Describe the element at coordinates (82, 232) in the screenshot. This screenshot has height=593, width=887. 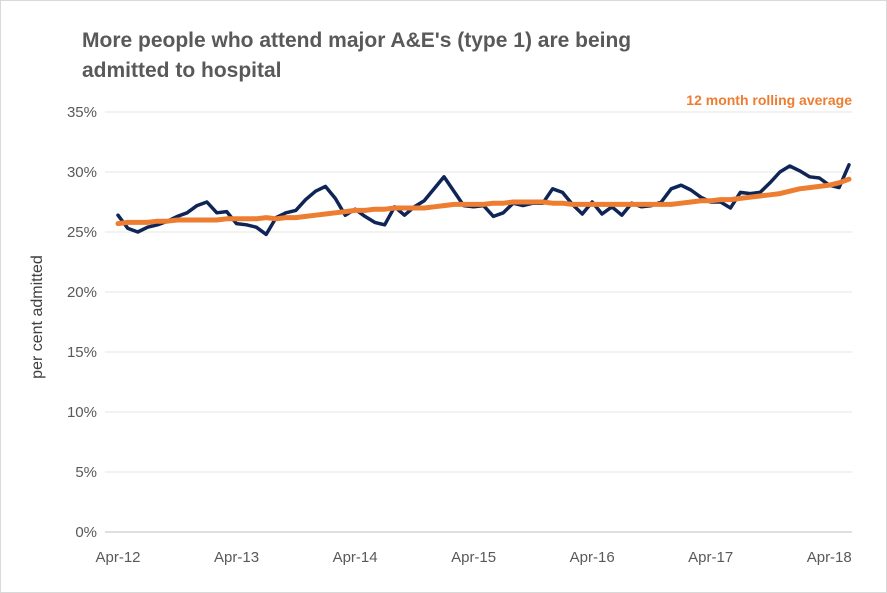
I see `y-tick-label: 25%` at that location.